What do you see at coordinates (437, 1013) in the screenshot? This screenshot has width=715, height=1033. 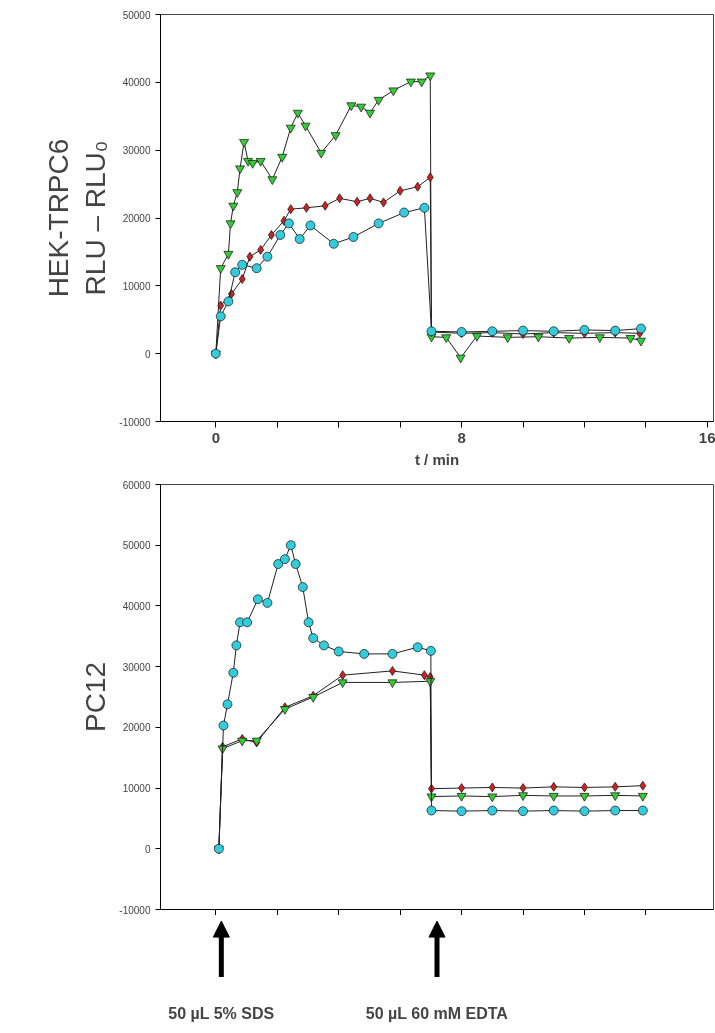 I see `text: 50 µL 60 mM EDTA` at bounding box center [437, 1013].